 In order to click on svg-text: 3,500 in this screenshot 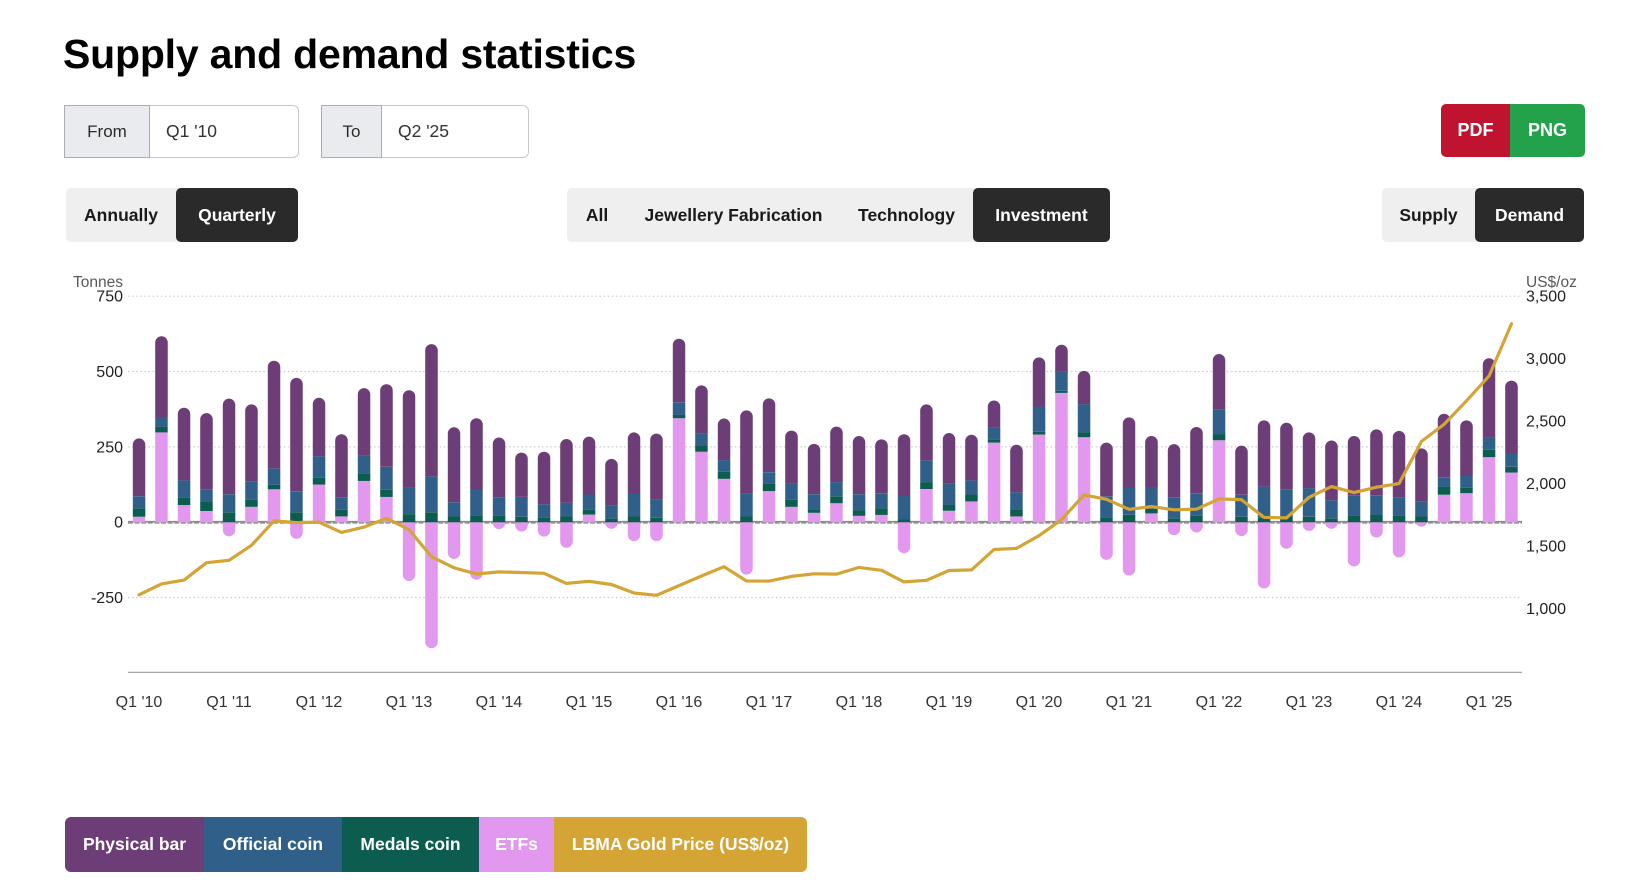, I will do `click(1546, 297)`.